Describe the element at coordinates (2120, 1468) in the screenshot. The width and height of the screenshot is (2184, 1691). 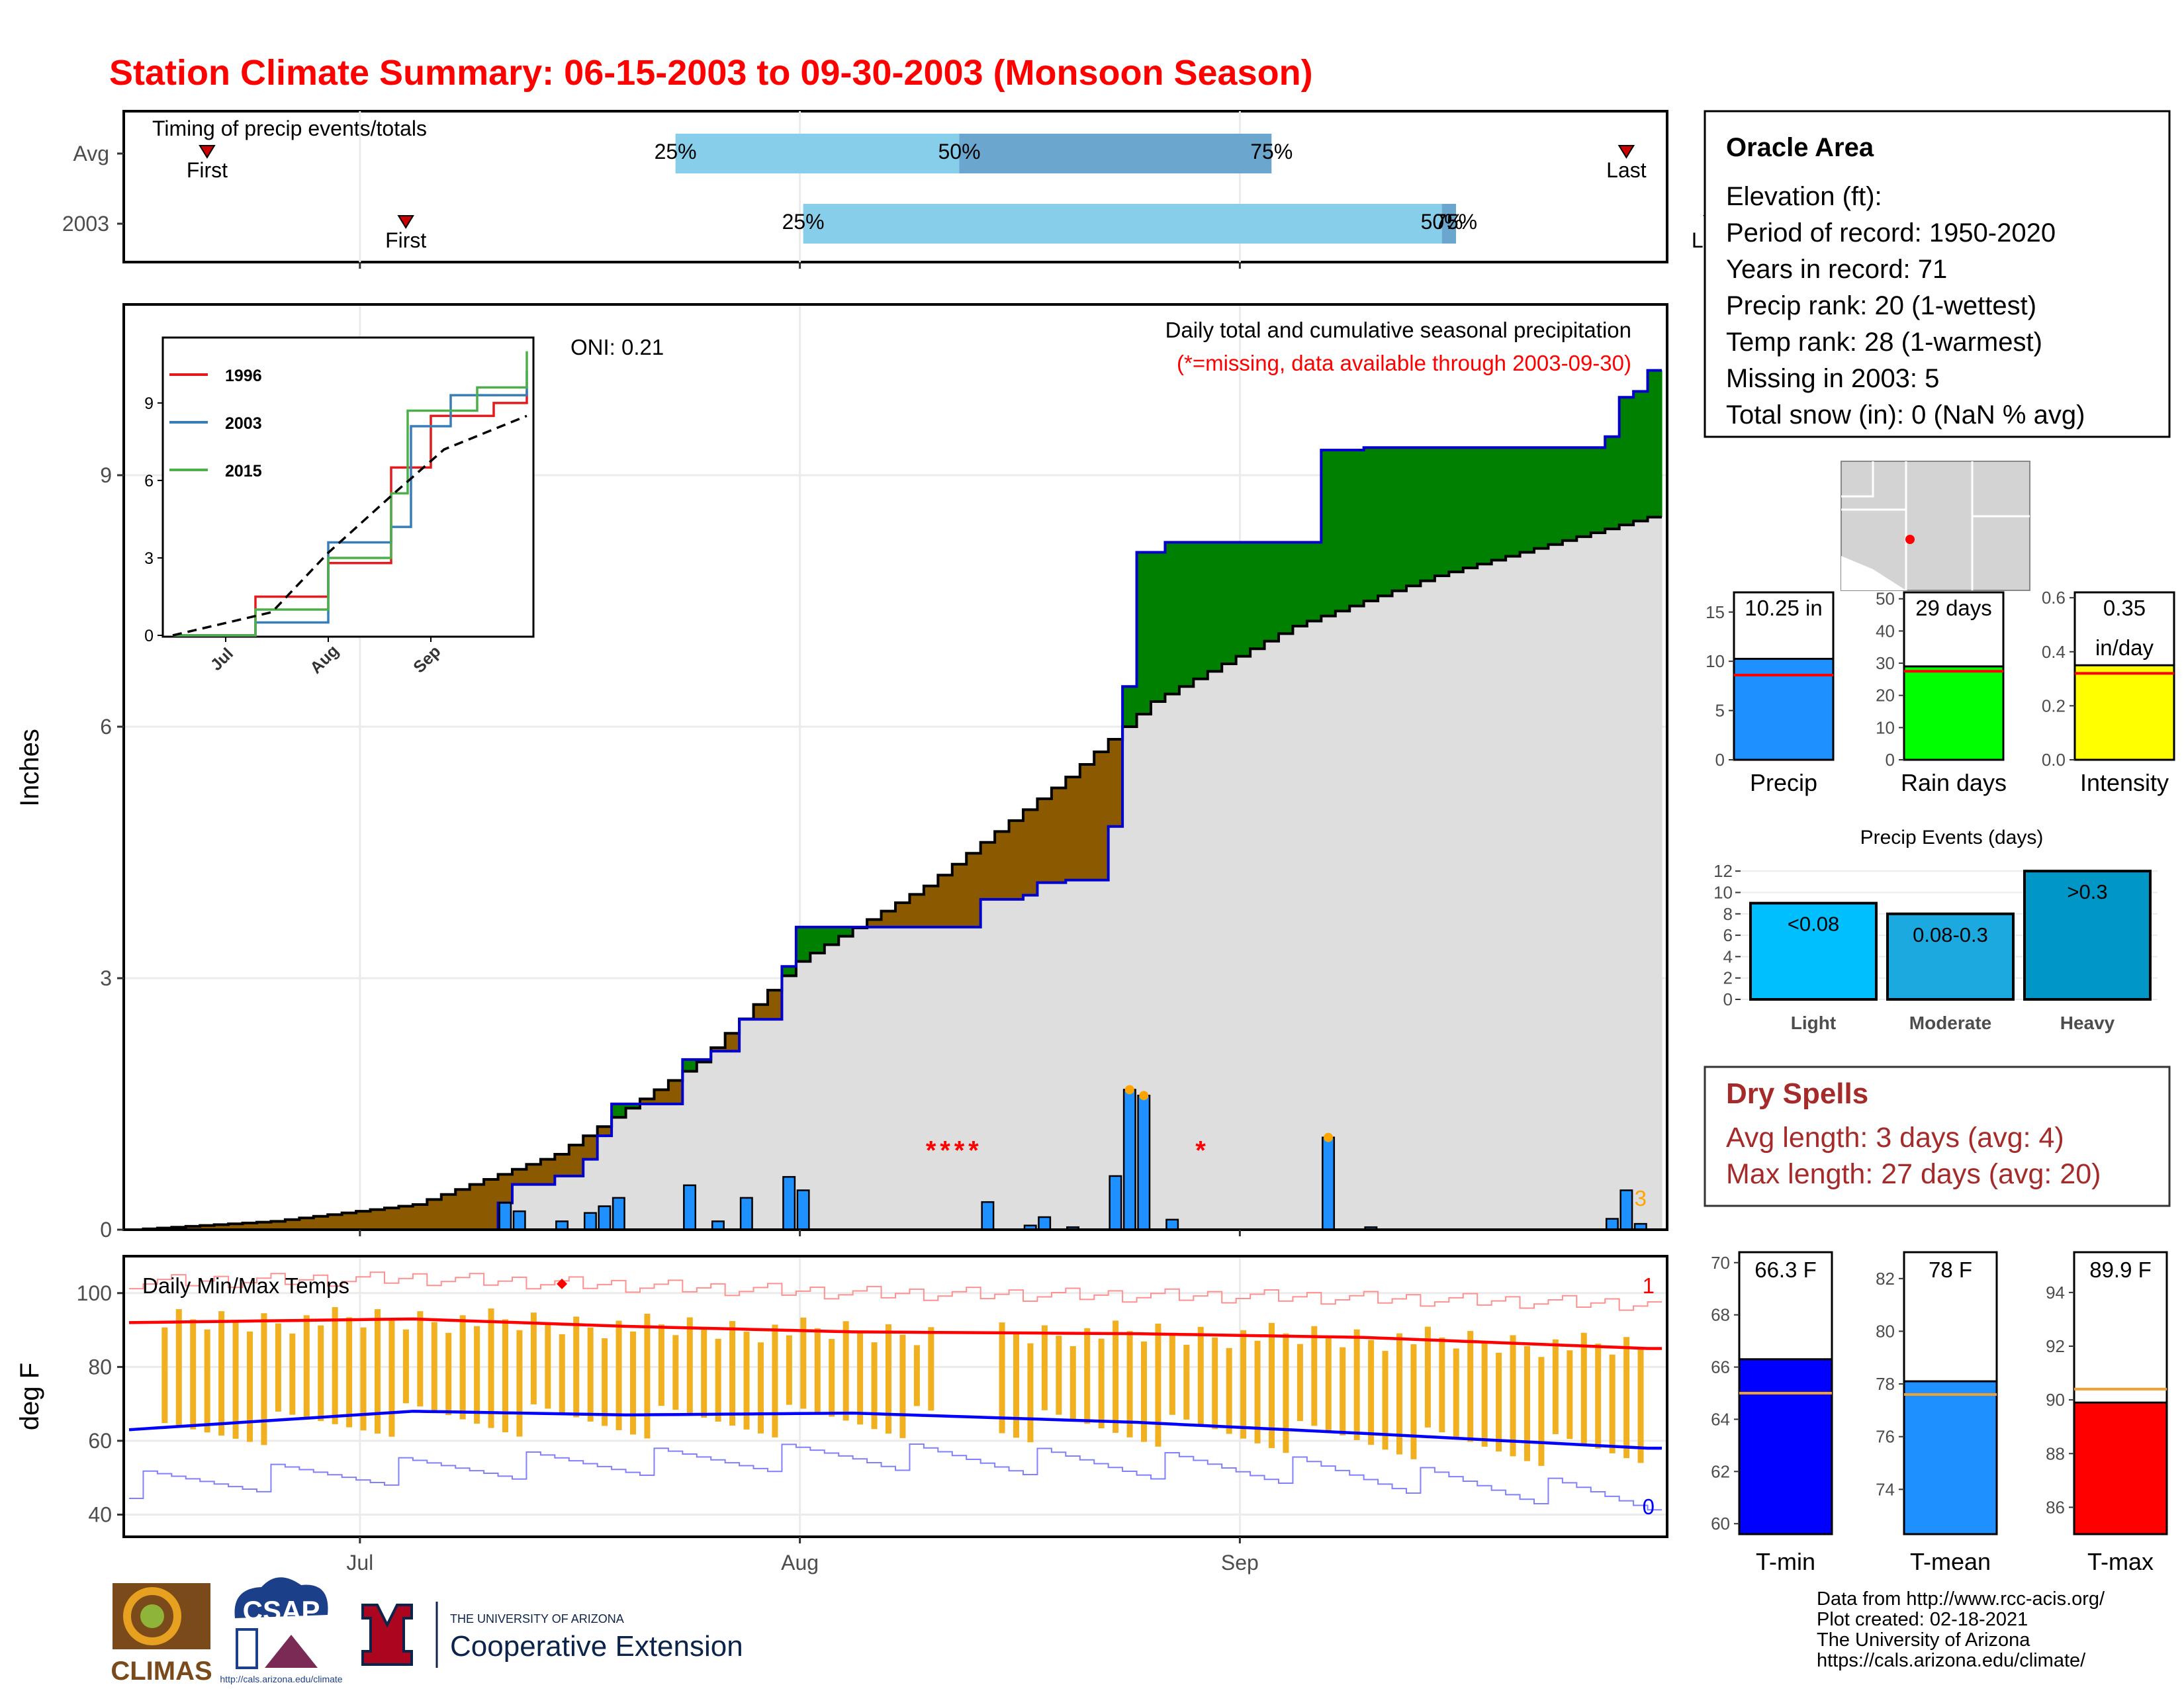
I see `tmax-bar` at that location.